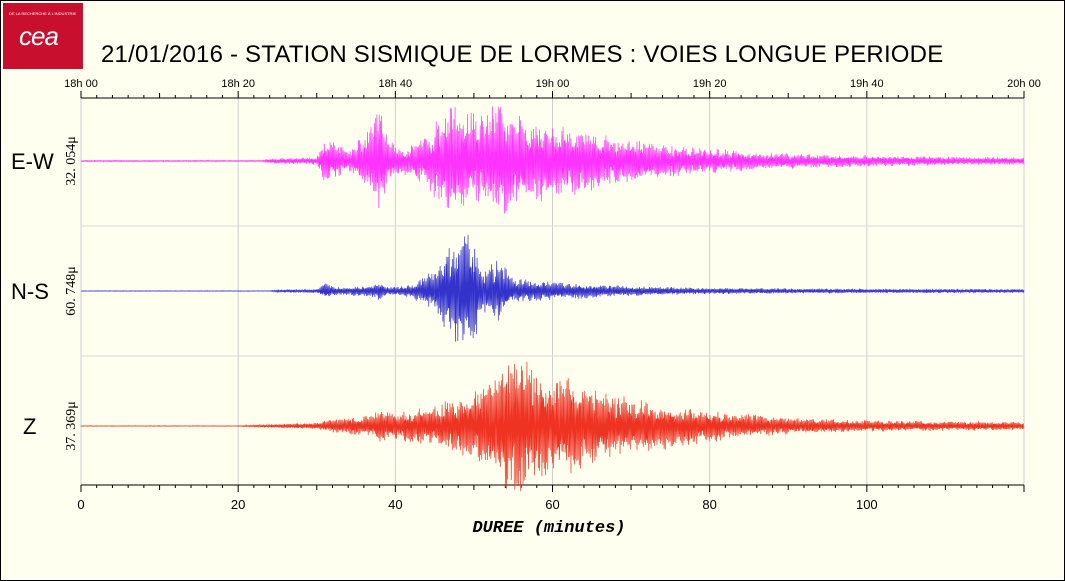 The image size is (1065, 581). I want to click on channel-label: E-W, so click(32, 161).